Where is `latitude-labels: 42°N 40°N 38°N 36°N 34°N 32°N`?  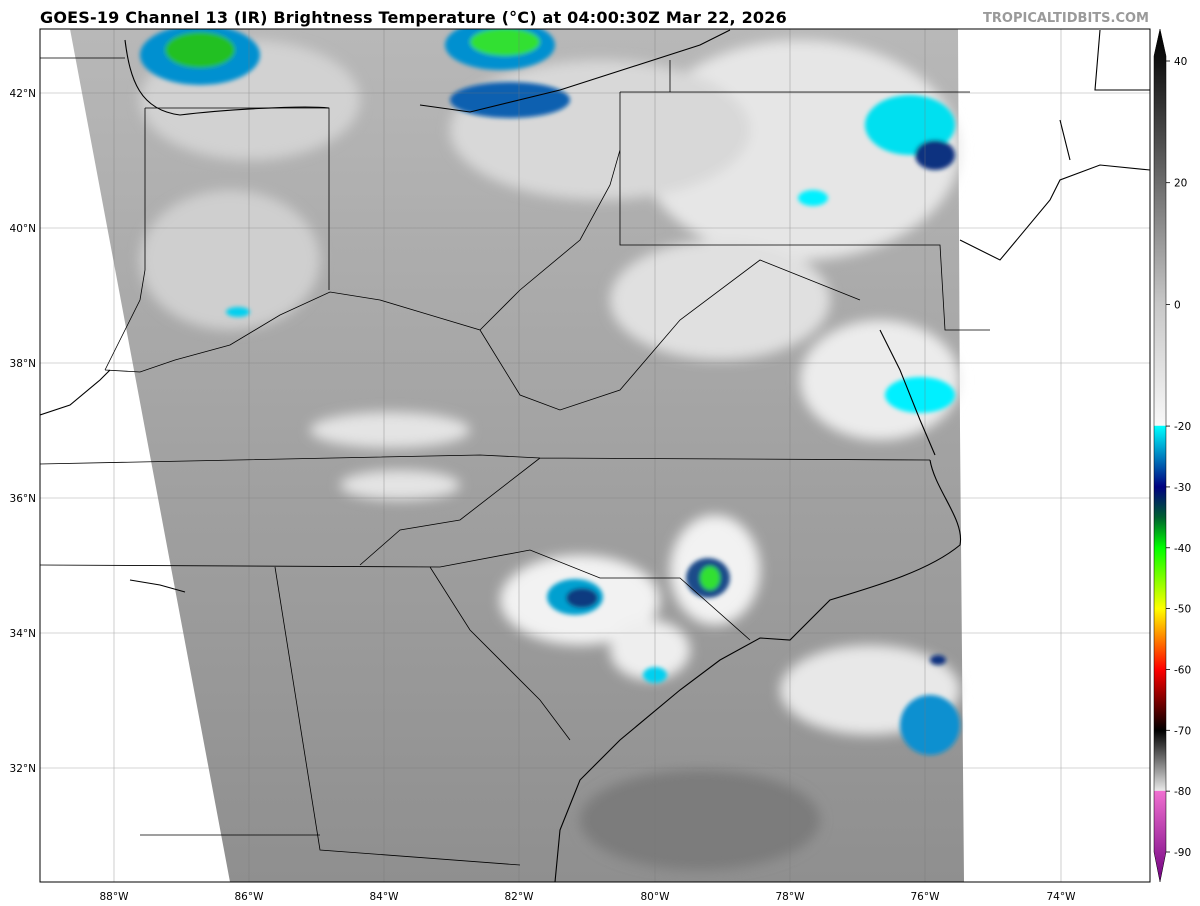
latitude-labels: 42°N 40°N 38°N 36°N 34°N 32°N is located at coordinates (23, 431).